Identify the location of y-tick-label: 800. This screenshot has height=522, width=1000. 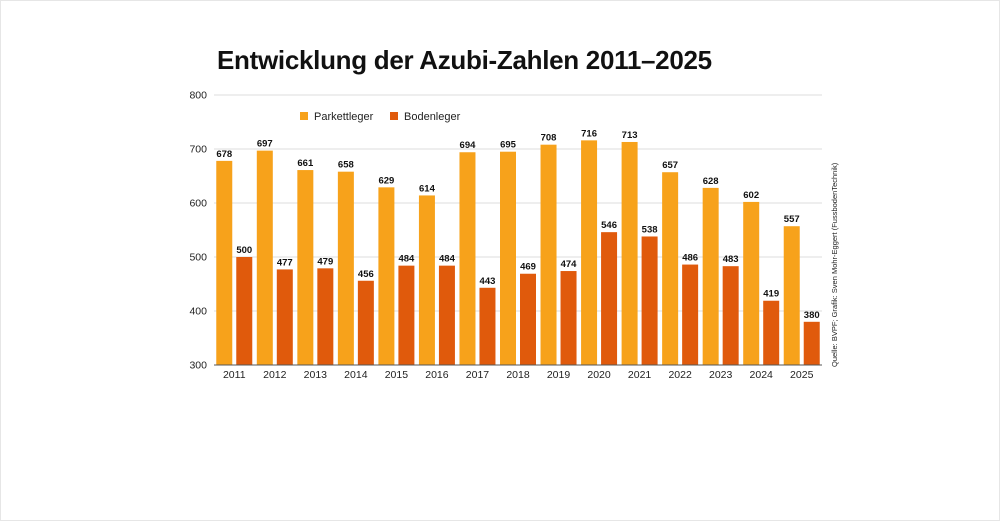
(198, 96).